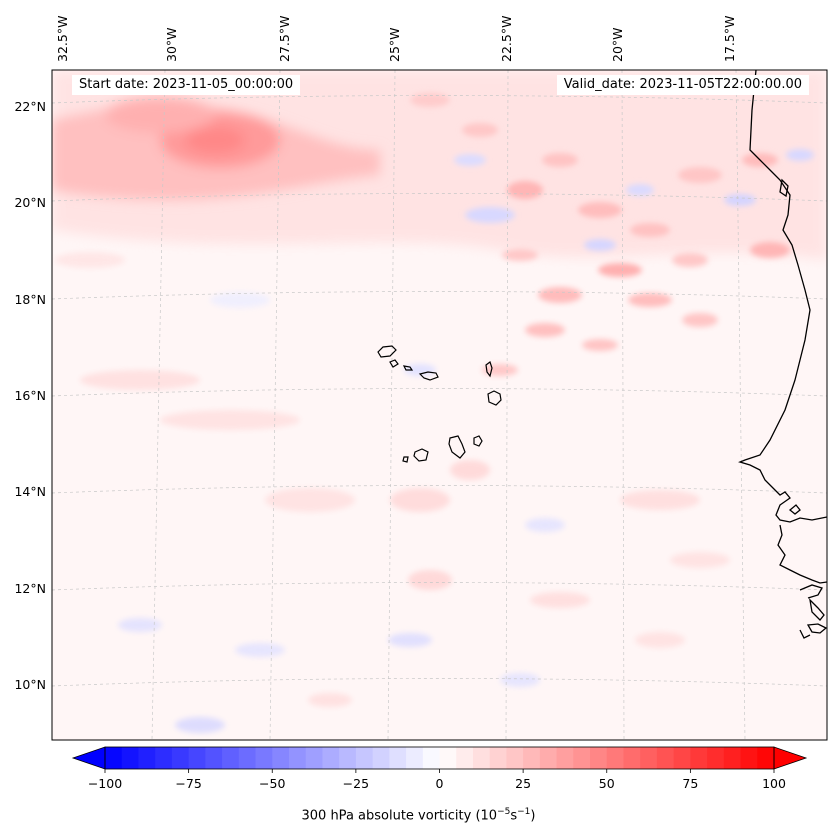 The height and width of the screenshot is (839, 837). What do you see at coordinates (30, 299) in the screenshot?
I see `lat-label: 18°N` at bounding box center [30, 299].